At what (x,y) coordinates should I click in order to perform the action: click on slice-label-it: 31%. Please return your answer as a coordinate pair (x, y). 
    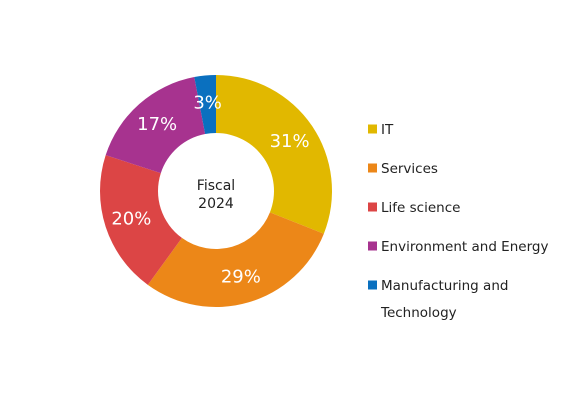
    Looking at the image, I should click on (290, 141).